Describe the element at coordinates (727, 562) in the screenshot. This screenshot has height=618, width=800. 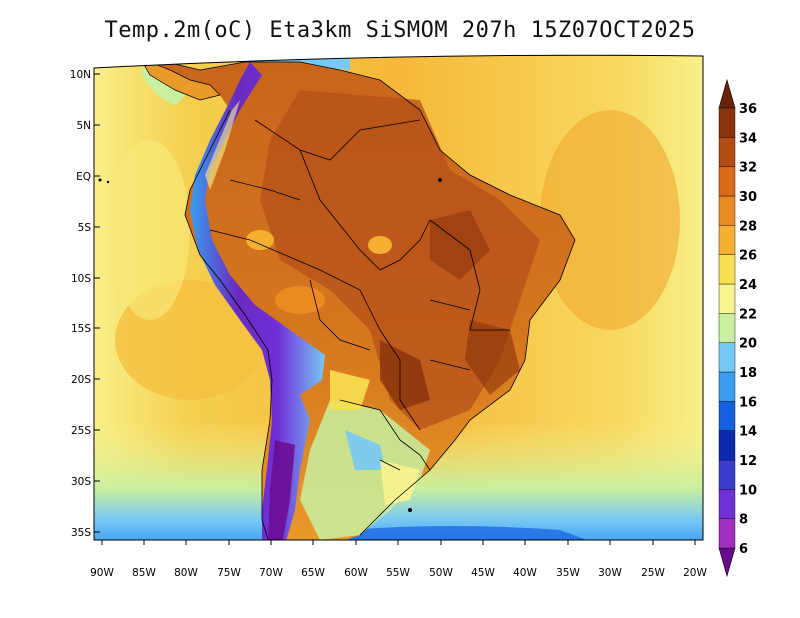
I see `colorbar-min-arrow` at that location.